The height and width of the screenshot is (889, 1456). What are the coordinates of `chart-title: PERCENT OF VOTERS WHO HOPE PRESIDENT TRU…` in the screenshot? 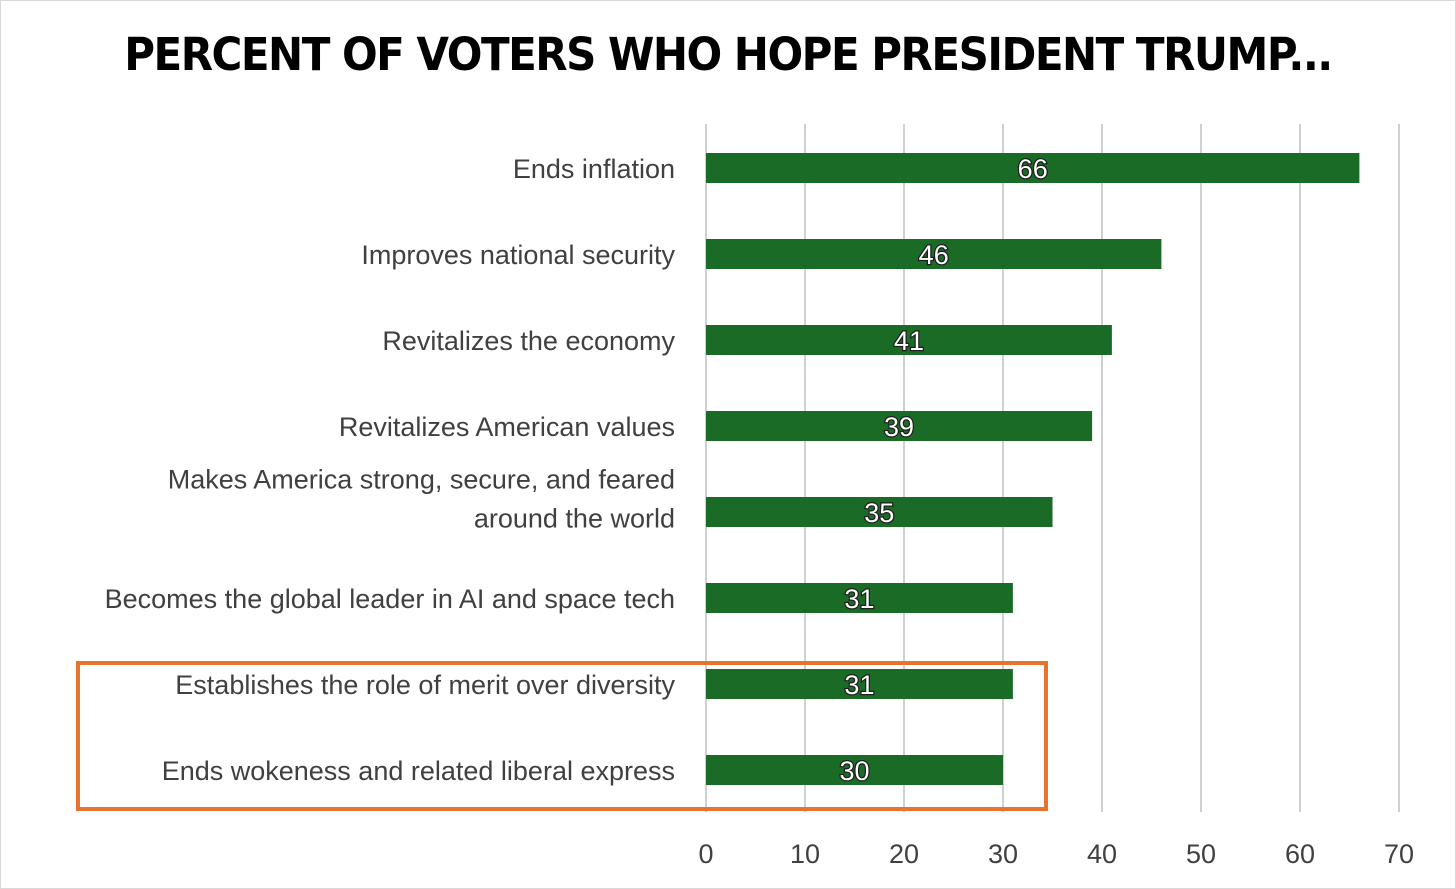 It's located at (728, 54).